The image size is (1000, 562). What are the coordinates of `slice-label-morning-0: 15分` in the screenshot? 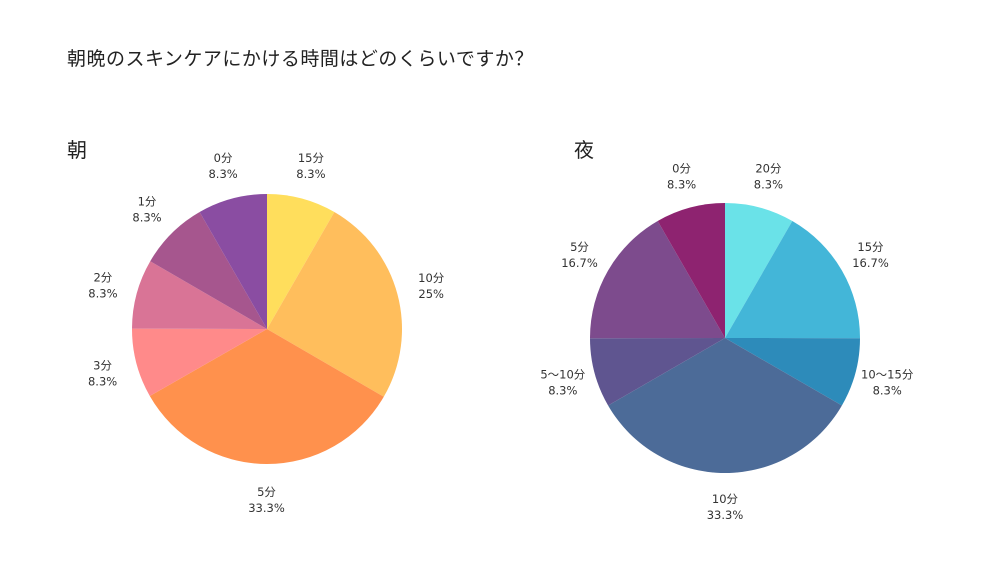 It's located at (311, 158).